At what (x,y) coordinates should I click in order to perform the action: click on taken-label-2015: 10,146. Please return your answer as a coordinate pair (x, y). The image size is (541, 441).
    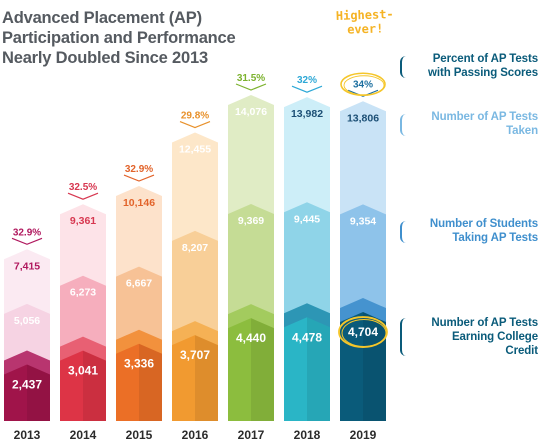
    Looking at the image, I should click on (139, 203).